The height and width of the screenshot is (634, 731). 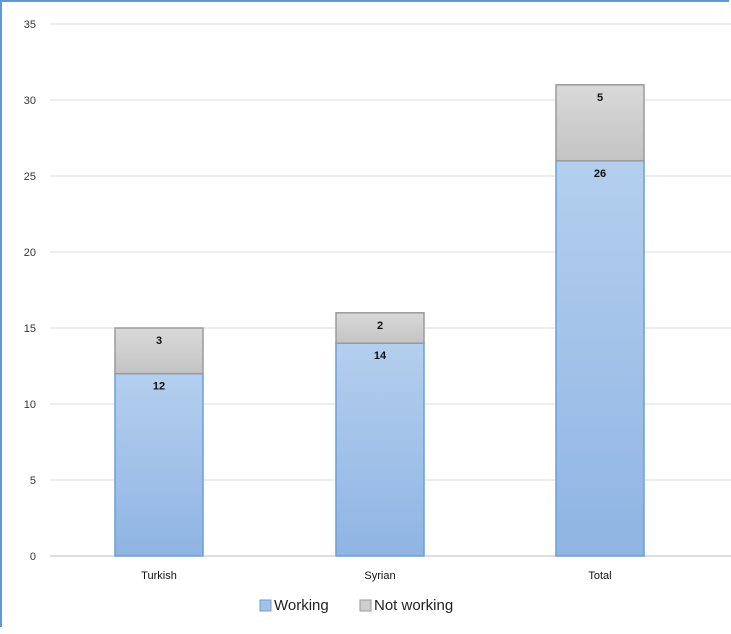 I want to click on y-tick-label: 30, so click(x=30, y=101).